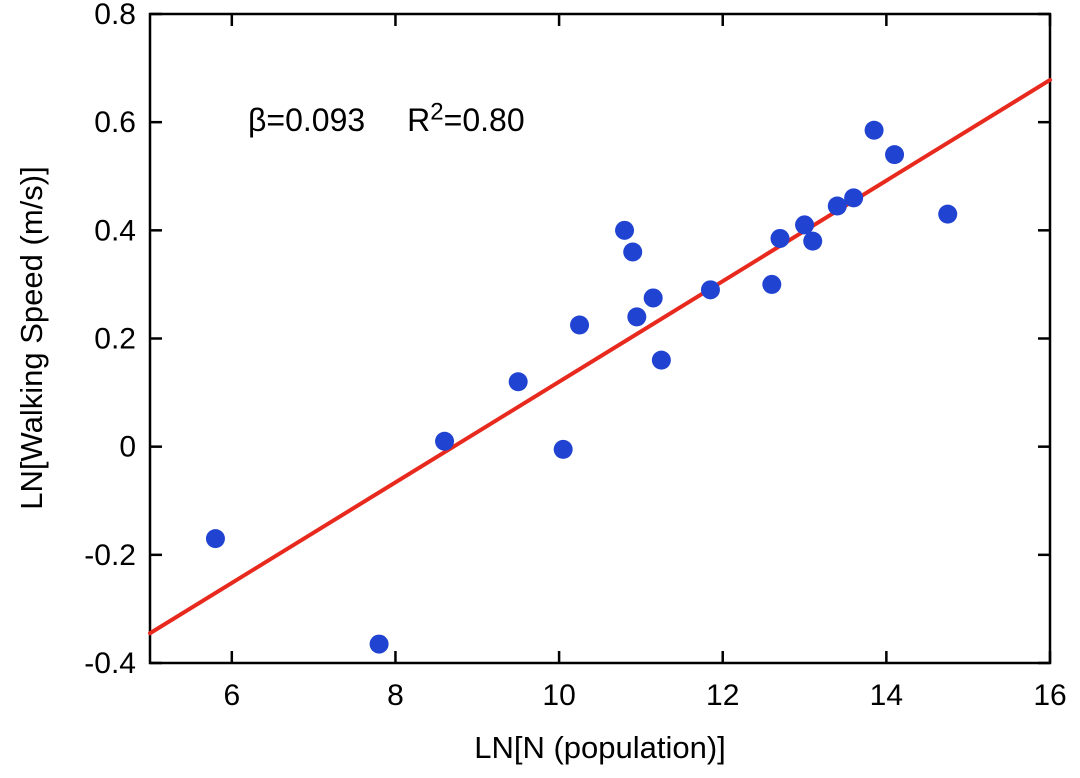 The width and height of the screenshot is (1080, 778). What do you see at coordinates (127, 447) in the screenshot?
I see `y-tick-label: 0` at bounding box center [127, 447].